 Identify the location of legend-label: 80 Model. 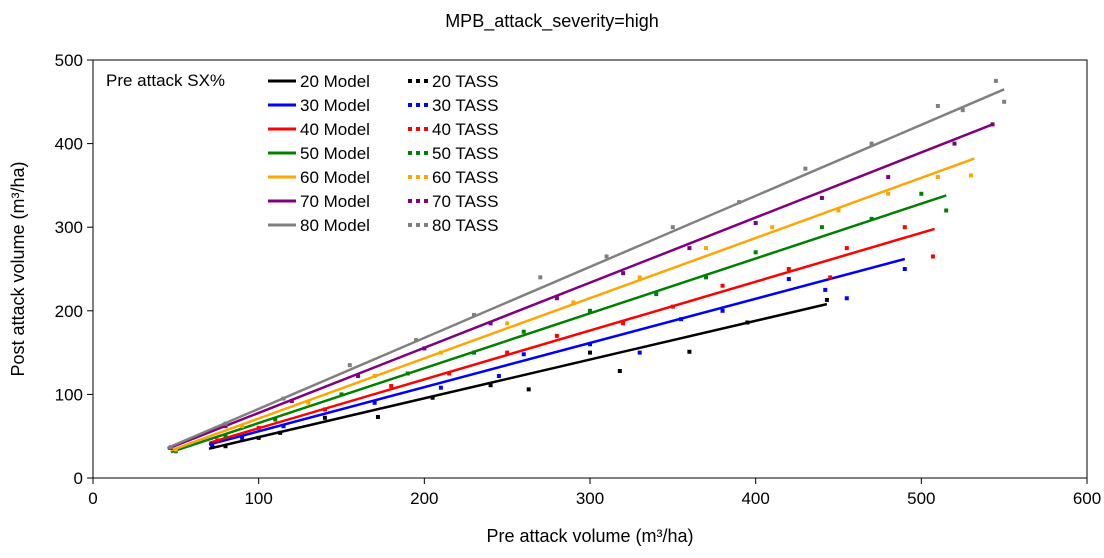
(335, 225).